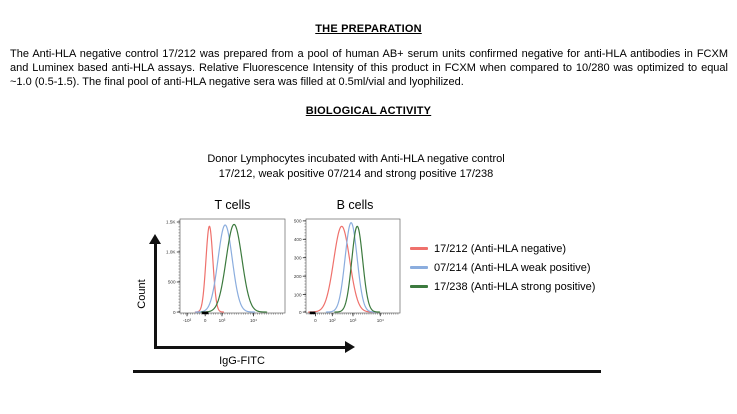  Describe the element at coordinates (367, 371) in the screenshot. I see `footer-rule` at that location.